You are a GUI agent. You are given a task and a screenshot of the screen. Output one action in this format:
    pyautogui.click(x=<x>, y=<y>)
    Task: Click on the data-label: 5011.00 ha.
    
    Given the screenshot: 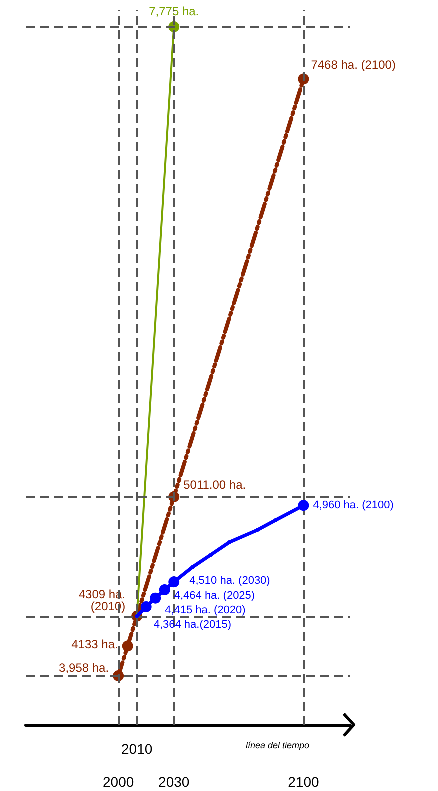 What is the action you would take?
    pyautogui.click(x=215, y=485)
    